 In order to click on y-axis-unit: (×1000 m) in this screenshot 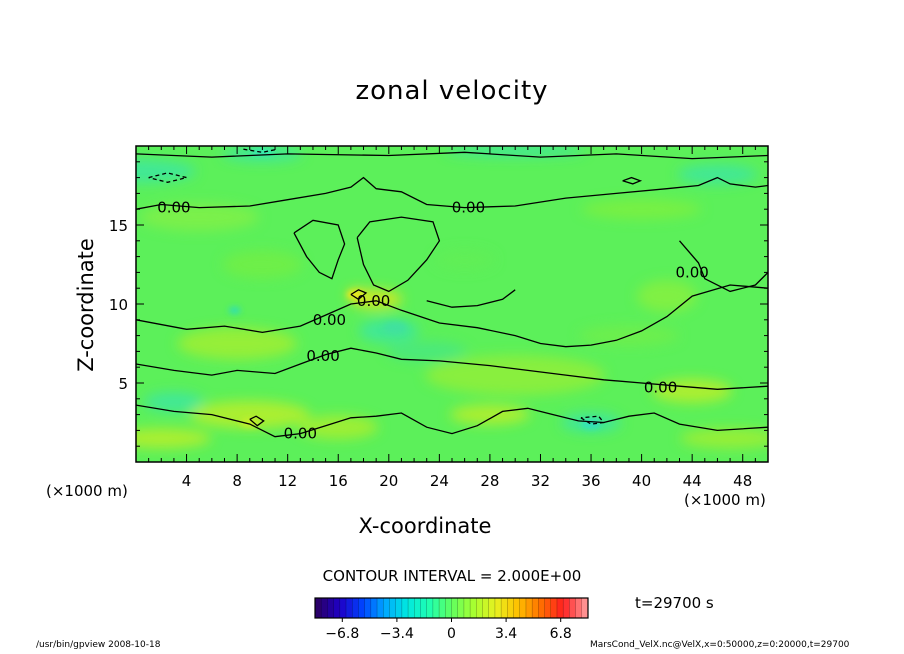, I will do `click(87, 491)`.